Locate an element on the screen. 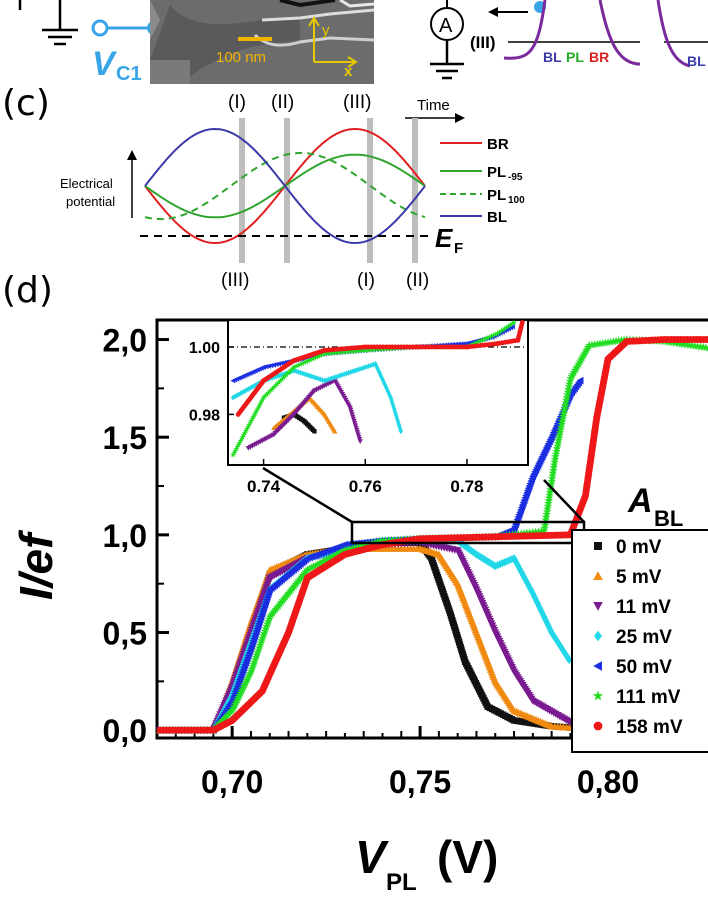 This screenshot has height=917, width=708. c-ylabel-line1: Electrical is located at coordinates (86, 183).